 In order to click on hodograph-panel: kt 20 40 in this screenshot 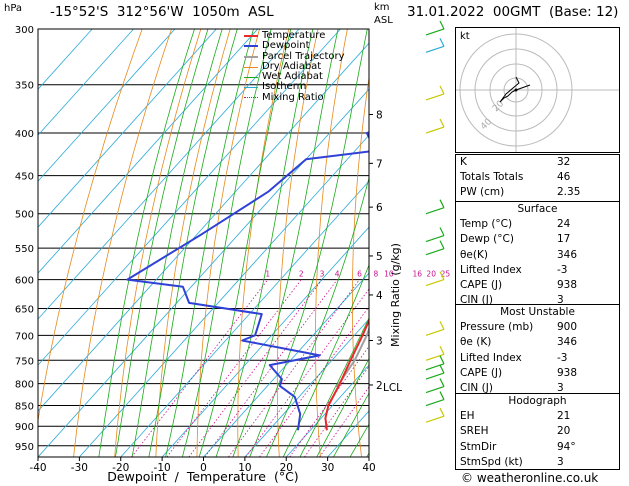, I will do `click(537, 90)`.